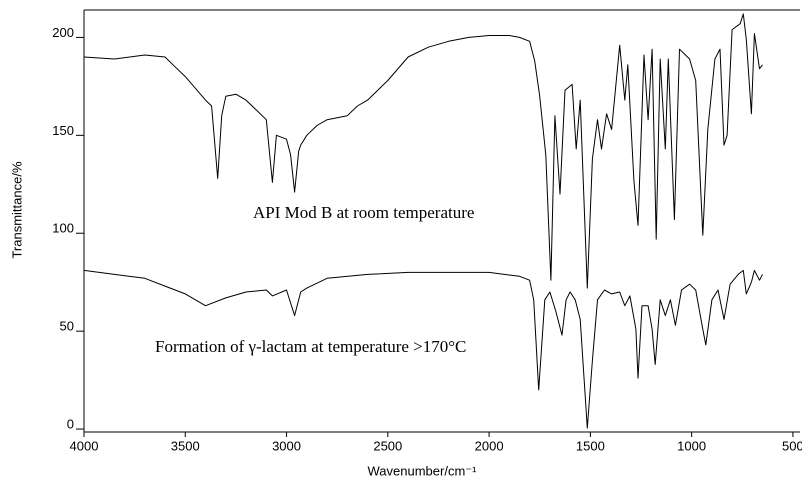 The height and width of the screenshot is (486, 802). What do you see at coordinates (489, 445) in the screenshot?
I see `x-tick-label: 2000` at bounding box center [489, 445].